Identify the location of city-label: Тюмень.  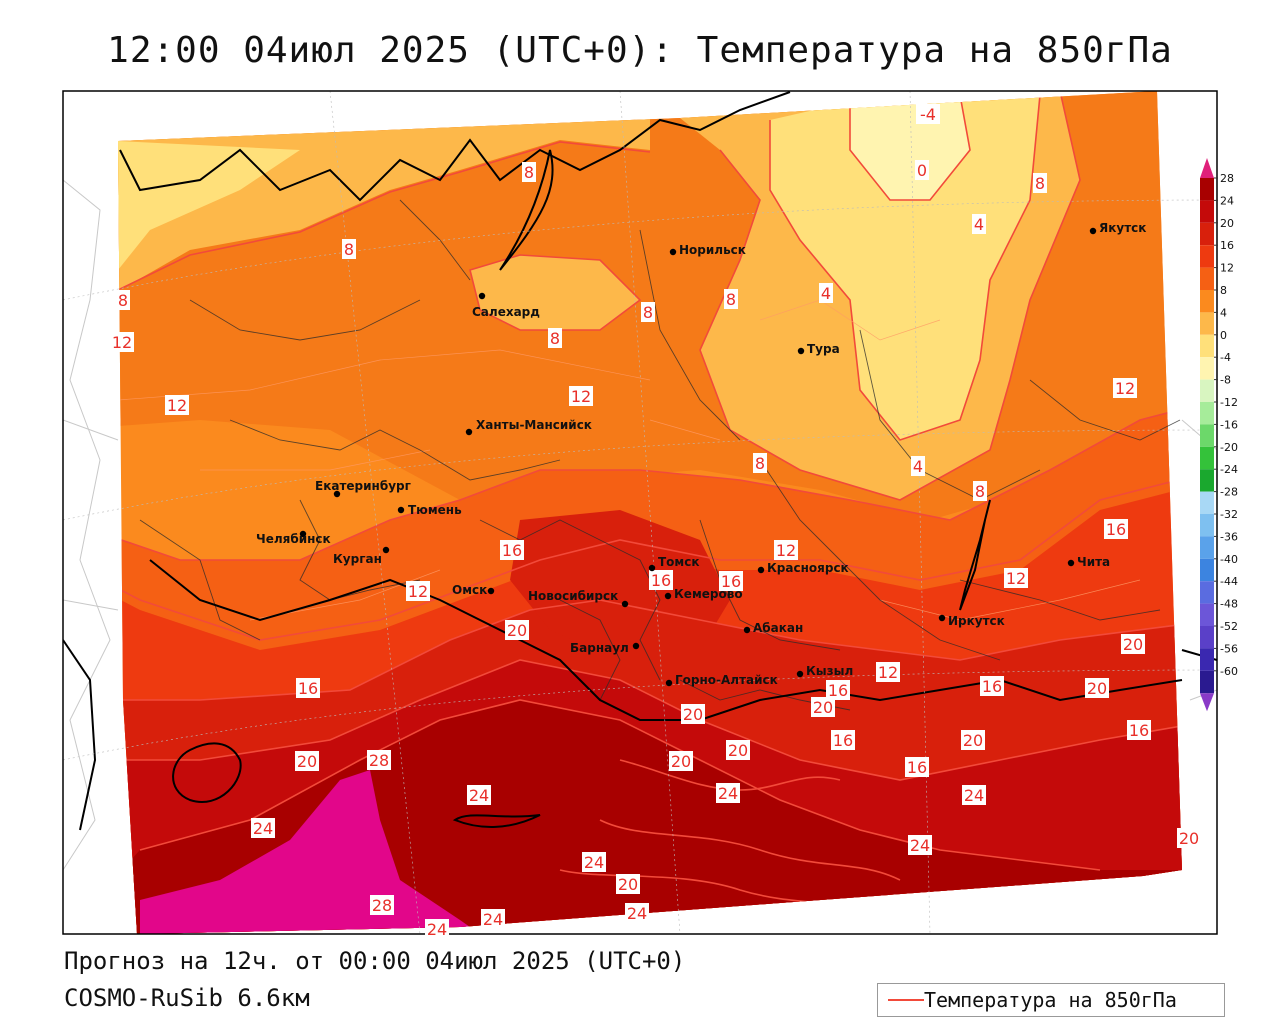
(435, 510).